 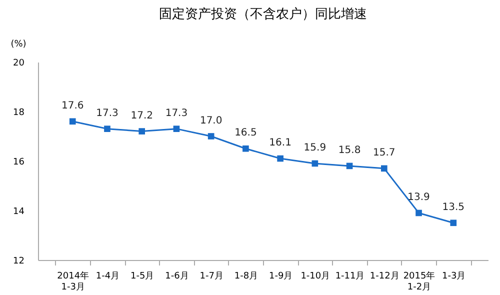 What do you see at coordinates (453, 207) in the screenshot?
I see `text: 13.5` at bounding box center [453, 207].